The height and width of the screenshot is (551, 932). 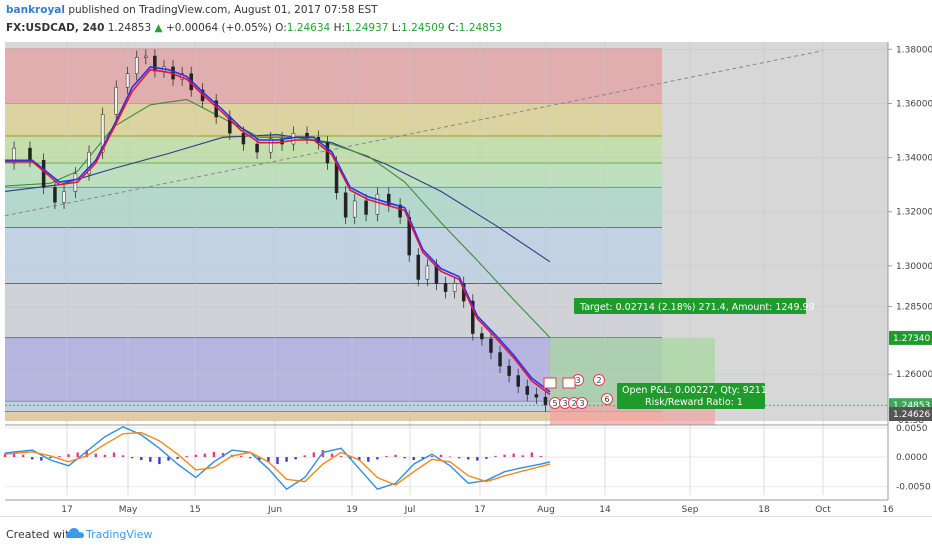 What do you see at coordinates (55, 28) in the screenshot?
I see `symbol-name: FX:USDCAD, 240` at bounding box center [55, 28].